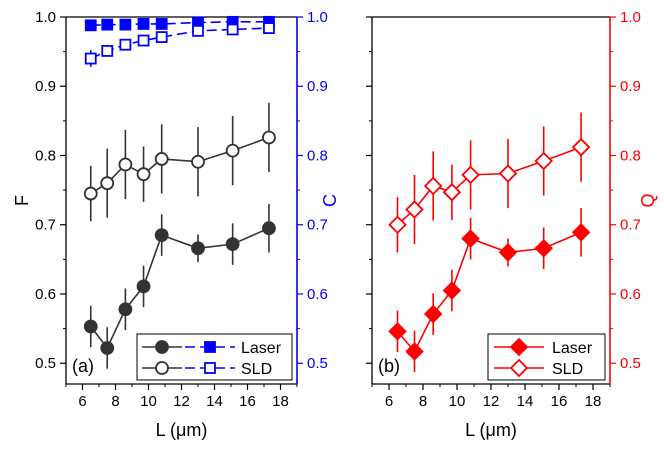  Describe the element at coordinates (389, 366) in the screenshot. I see `panel-label: (b)` at that location.